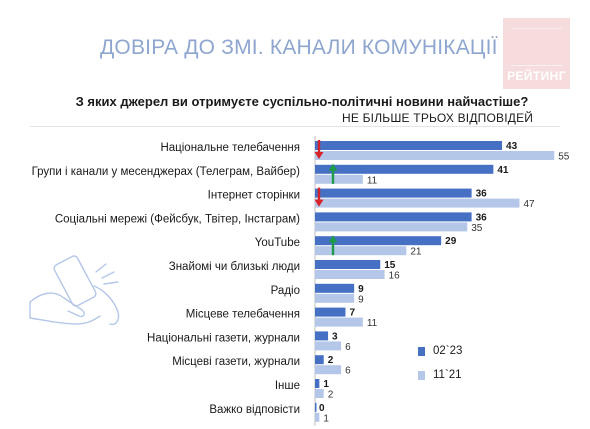  What do you see at coordinates (322, 408) in the screenshot?
I see `data-label-series-a: 0` at bounding box center [322, 408].